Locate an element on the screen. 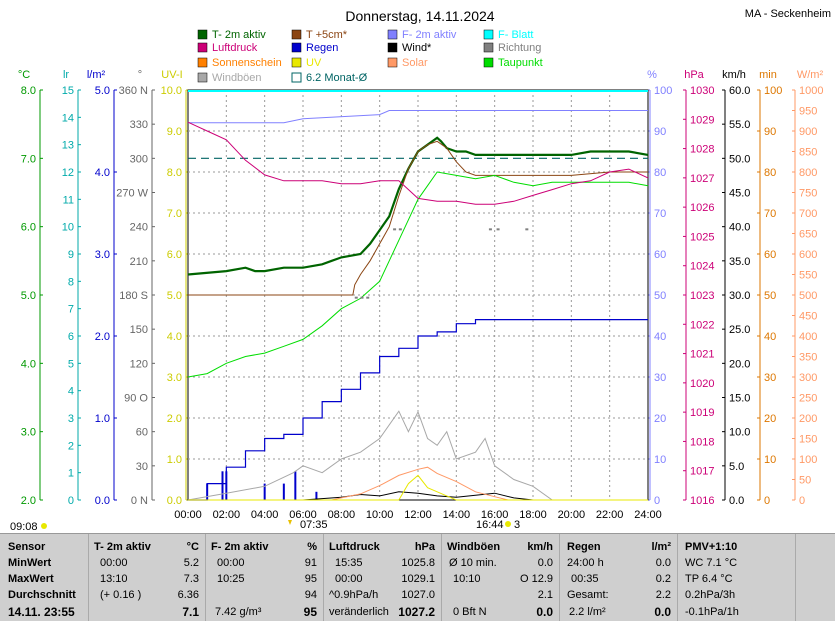 Image resolution: width=835 pixels, height=621 pixels. axis-tick-label: 12 is located at coordinates (68, 173).